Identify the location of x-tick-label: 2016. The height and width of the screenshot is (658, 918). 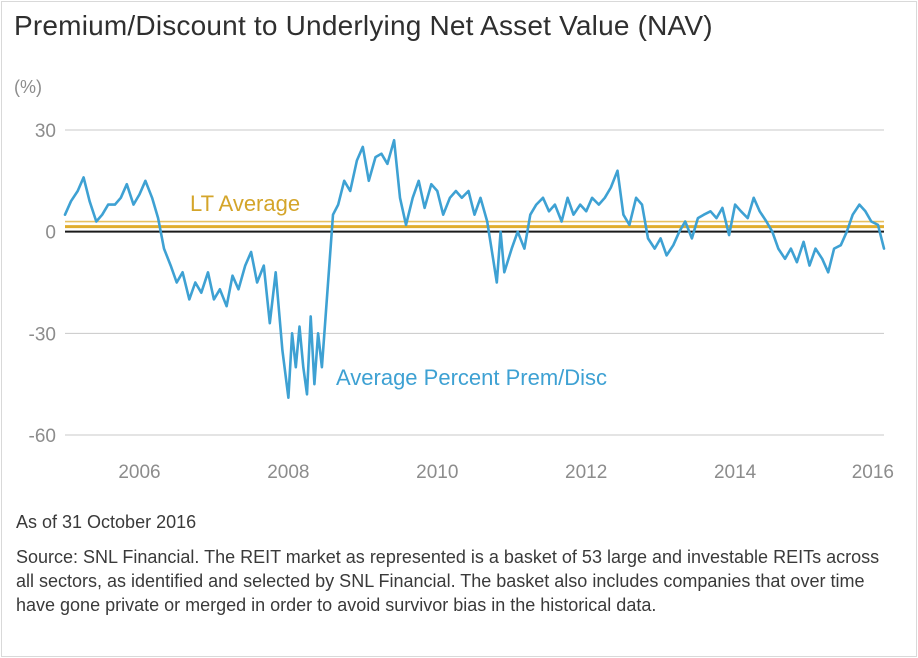
(873, 472).